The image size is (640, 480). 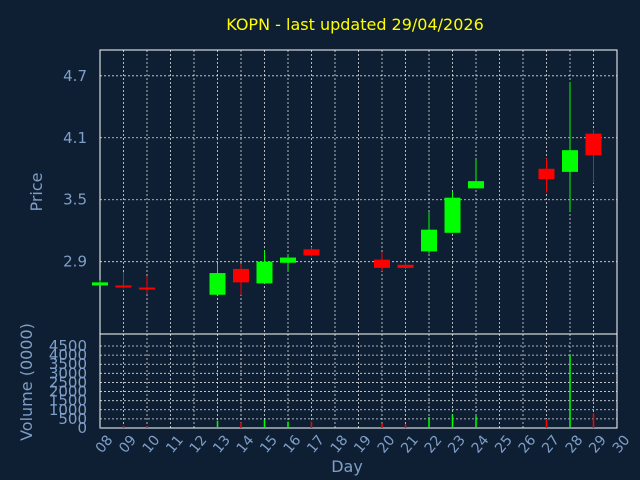 What do you see at coordinates (68, 401) in the screenshot?
I see `volume-tick-label: 1500` at bounding box center [68, 401].